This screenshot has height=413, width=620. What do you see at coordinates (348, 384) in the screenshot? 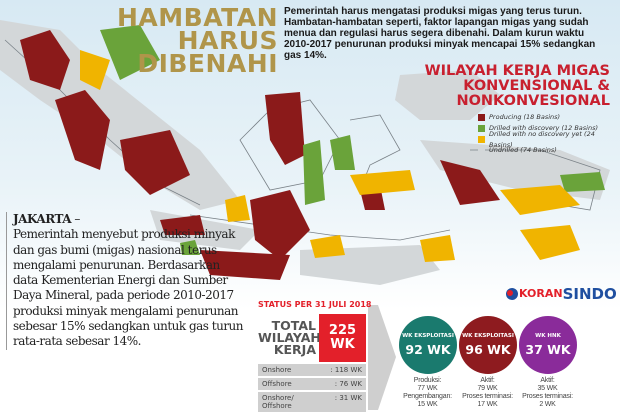
I see `row-value: : 76 WK` at bounding box center [348, 384].